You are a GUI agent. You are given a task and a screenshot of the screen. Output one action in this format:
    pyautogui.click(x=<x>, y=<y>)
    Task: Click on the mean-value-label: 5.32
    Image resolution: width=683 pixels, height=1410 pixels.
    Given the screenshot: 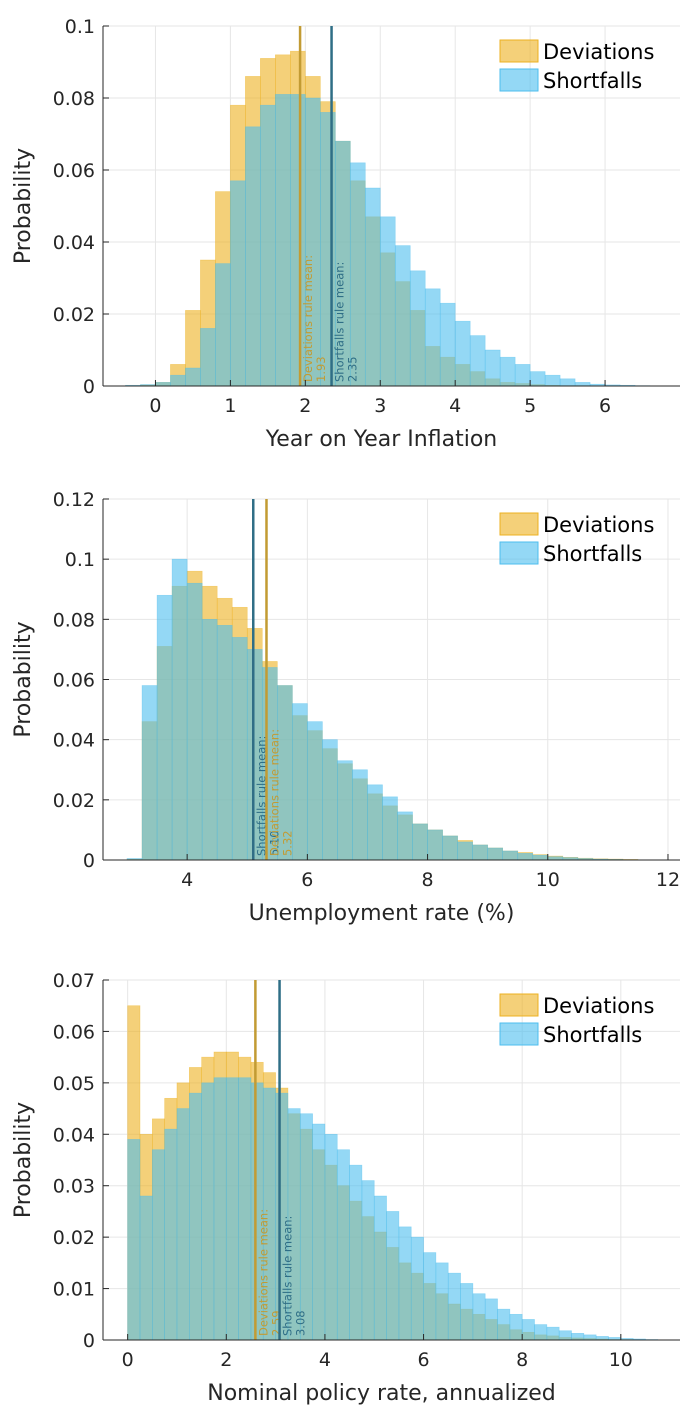 What is the action you would take?
    pyautogui.click(x=287, y=843)
    